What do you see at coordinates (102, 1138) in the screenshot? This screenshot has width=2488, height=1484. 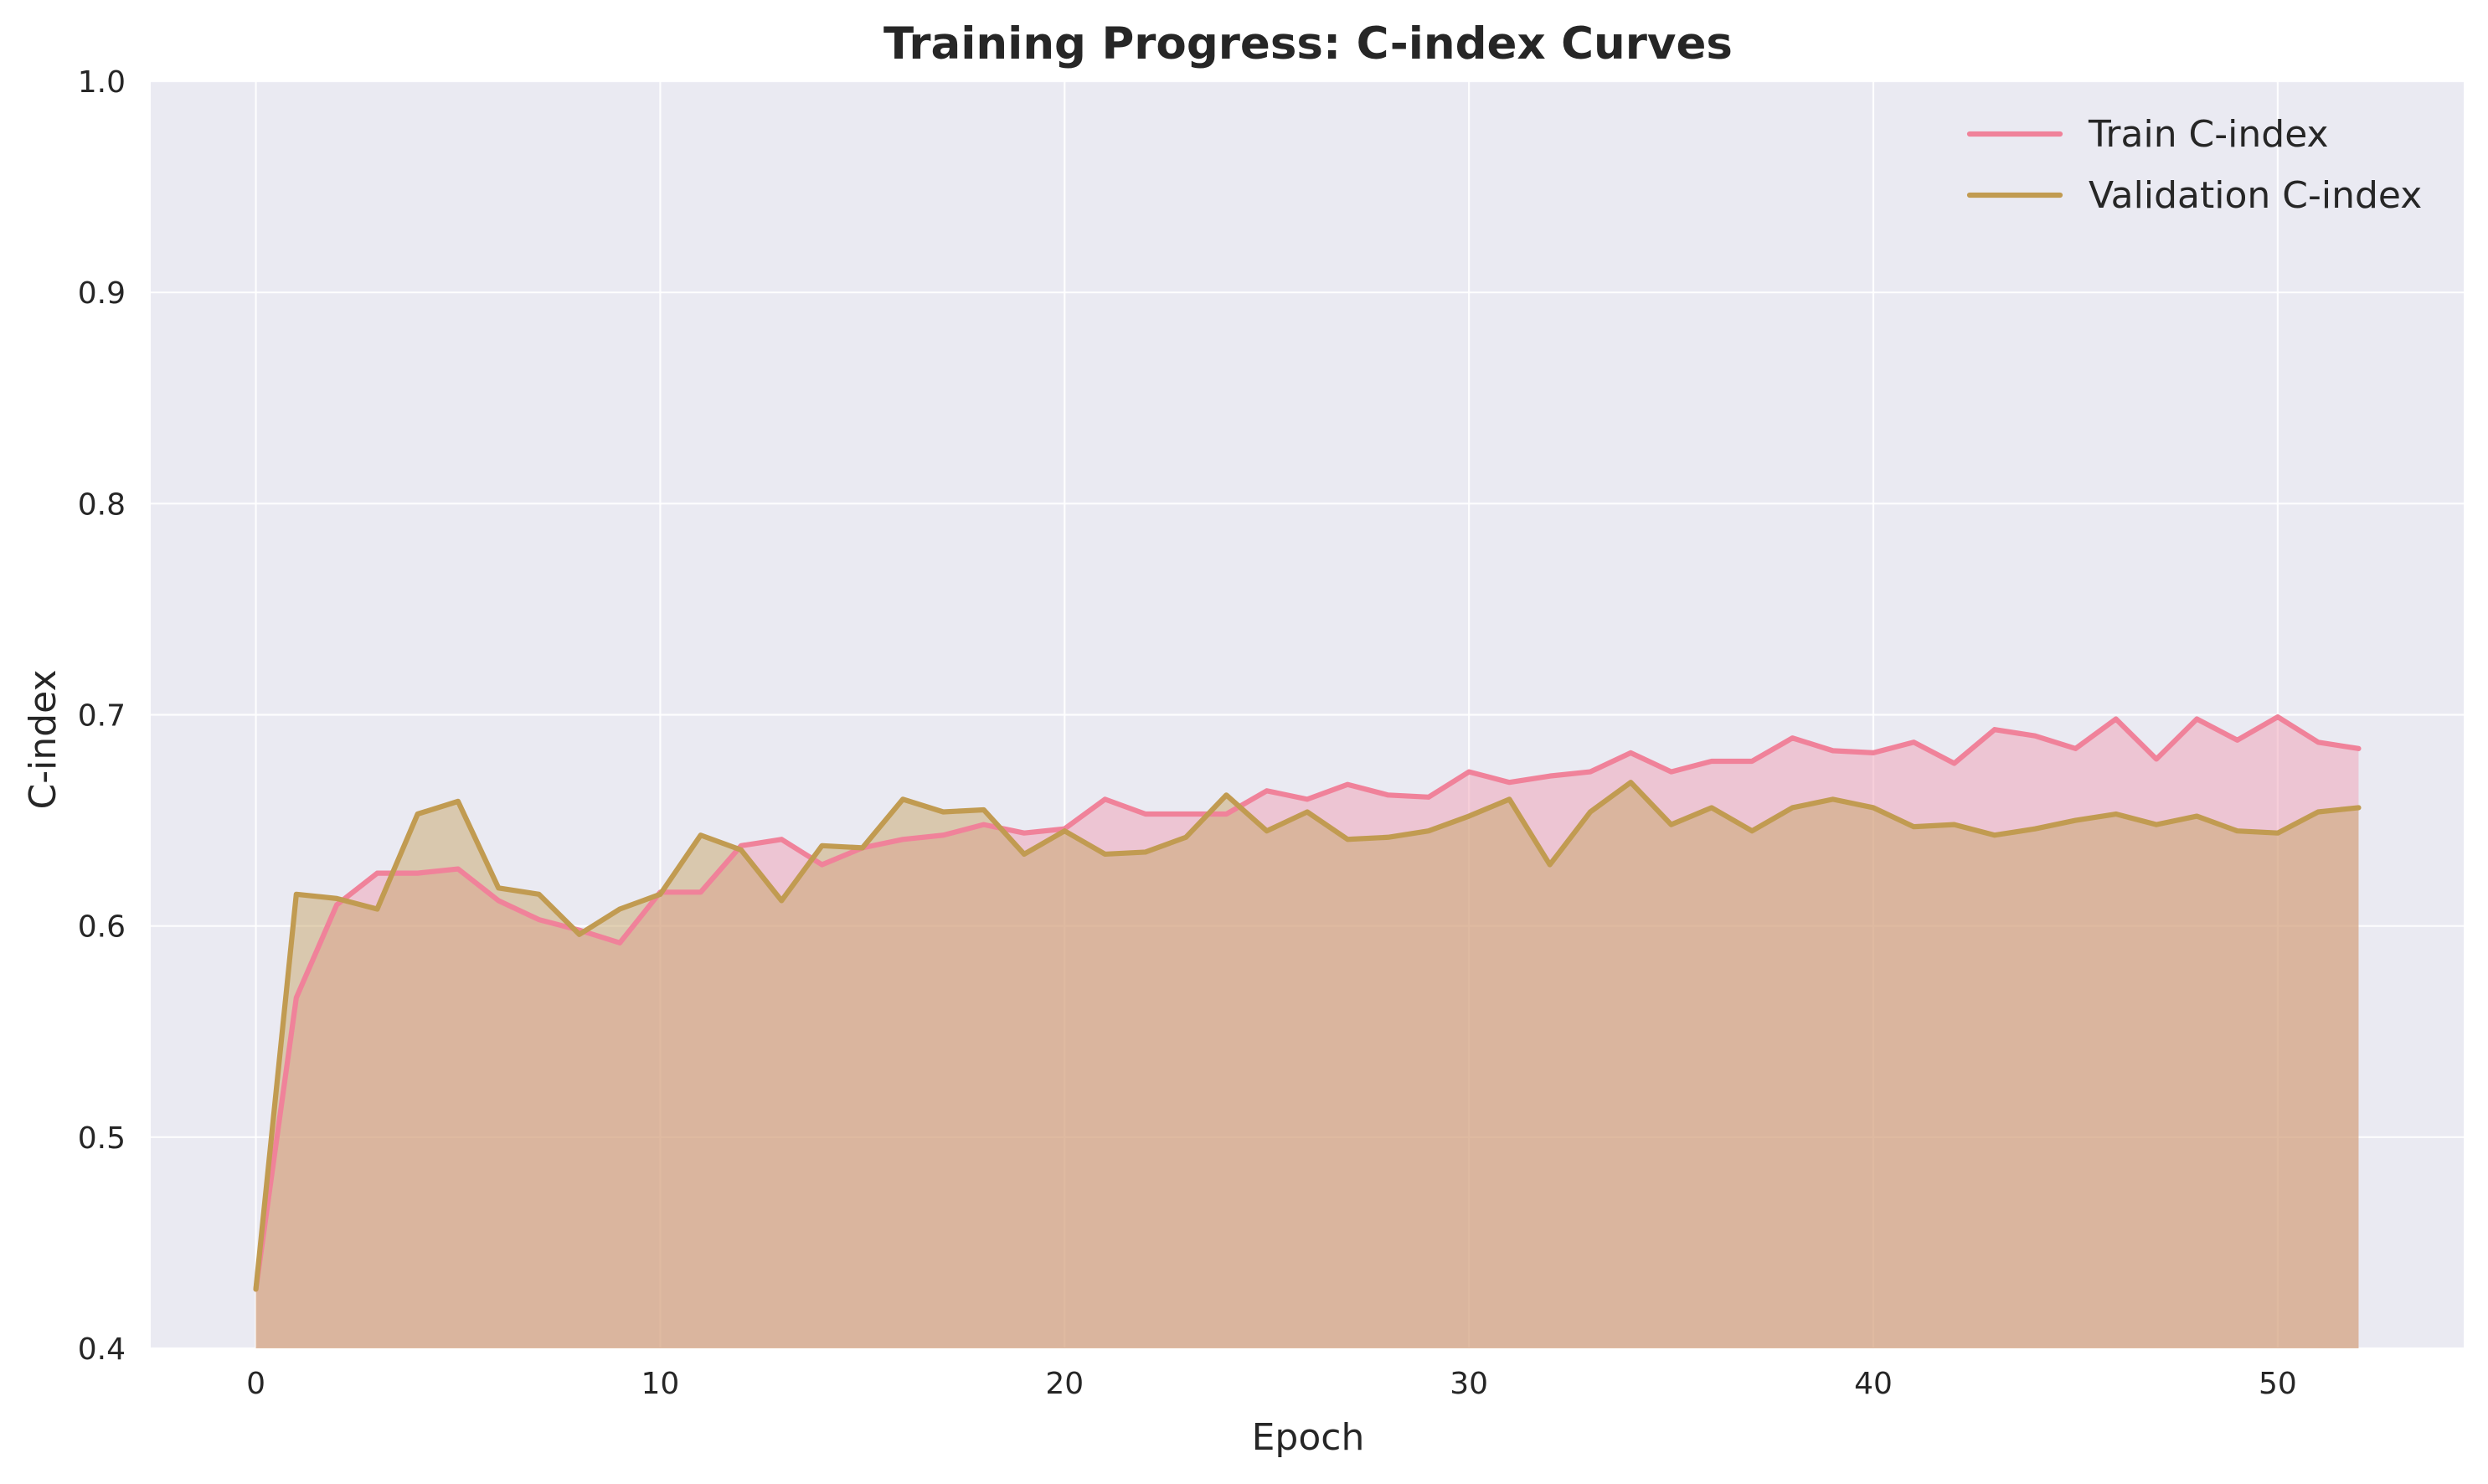 I see `y-tick-label: 0.5` at bounding box center [102, 1138].